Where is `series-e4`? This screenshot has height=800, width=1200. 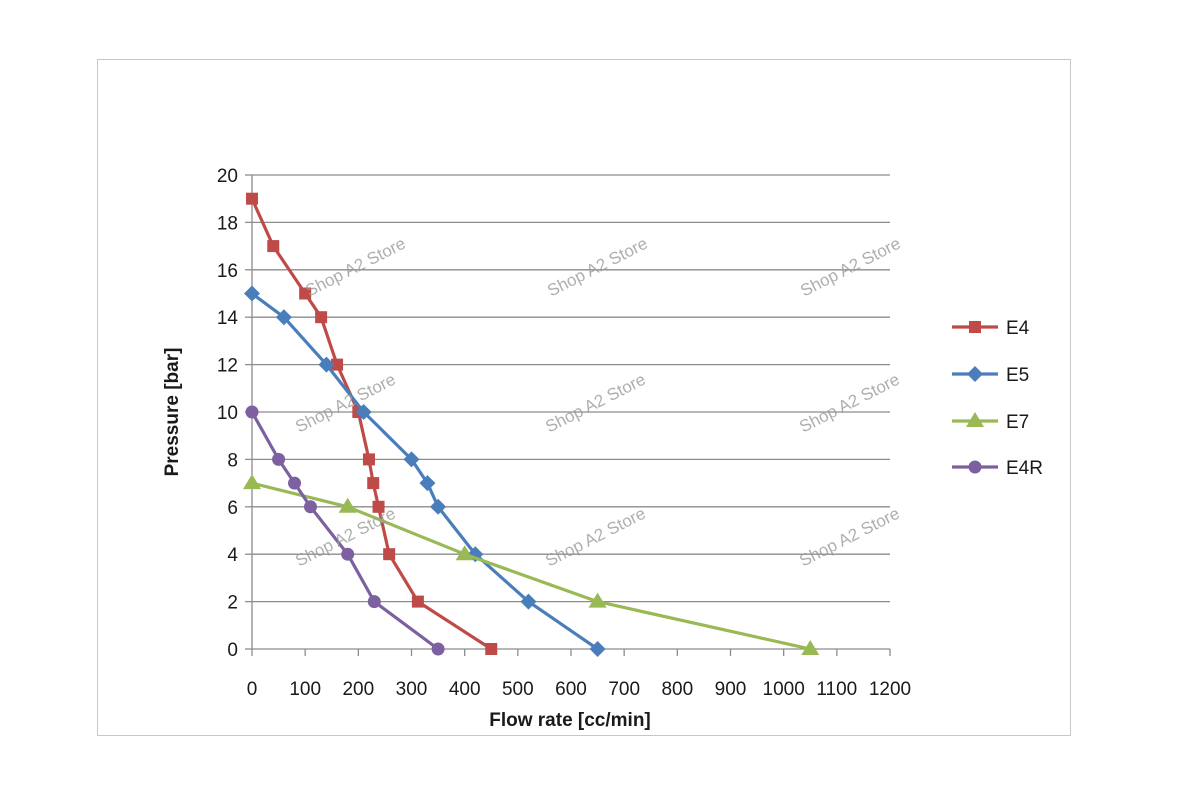 series-e4 is located at coordinates (372, 423).